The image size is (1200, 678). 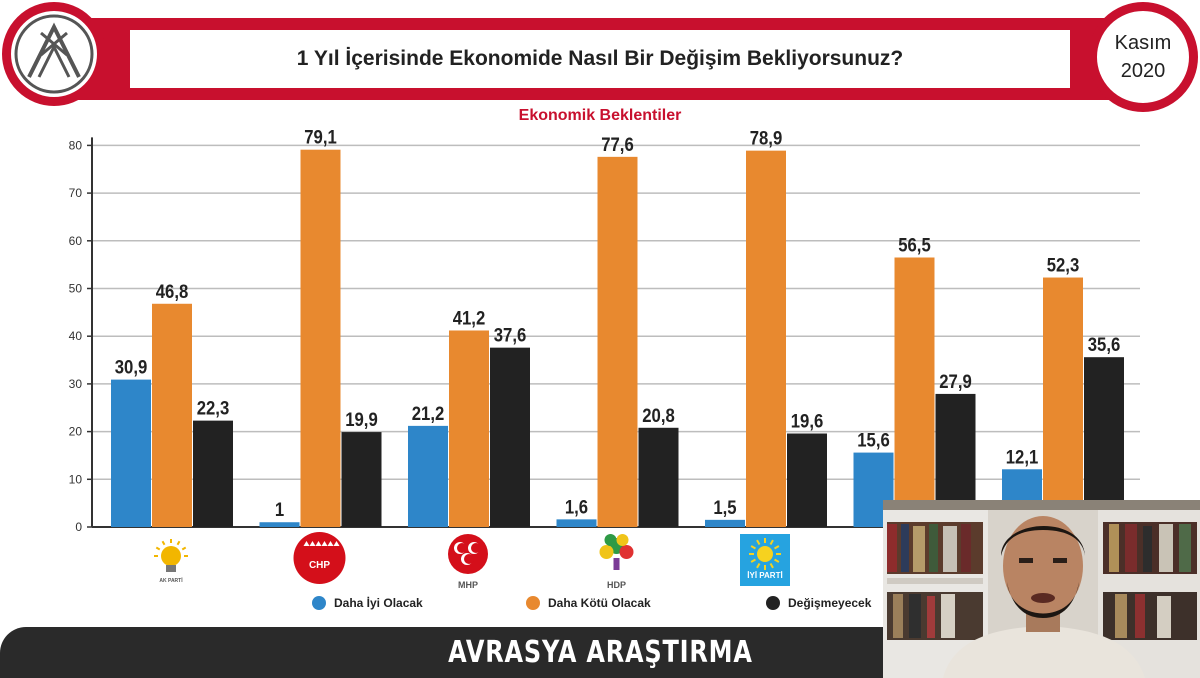 What do you see at coordinates (319, 558) in the screenshot?
I see `chp-logo-icon` at bounding box center [319, 558].